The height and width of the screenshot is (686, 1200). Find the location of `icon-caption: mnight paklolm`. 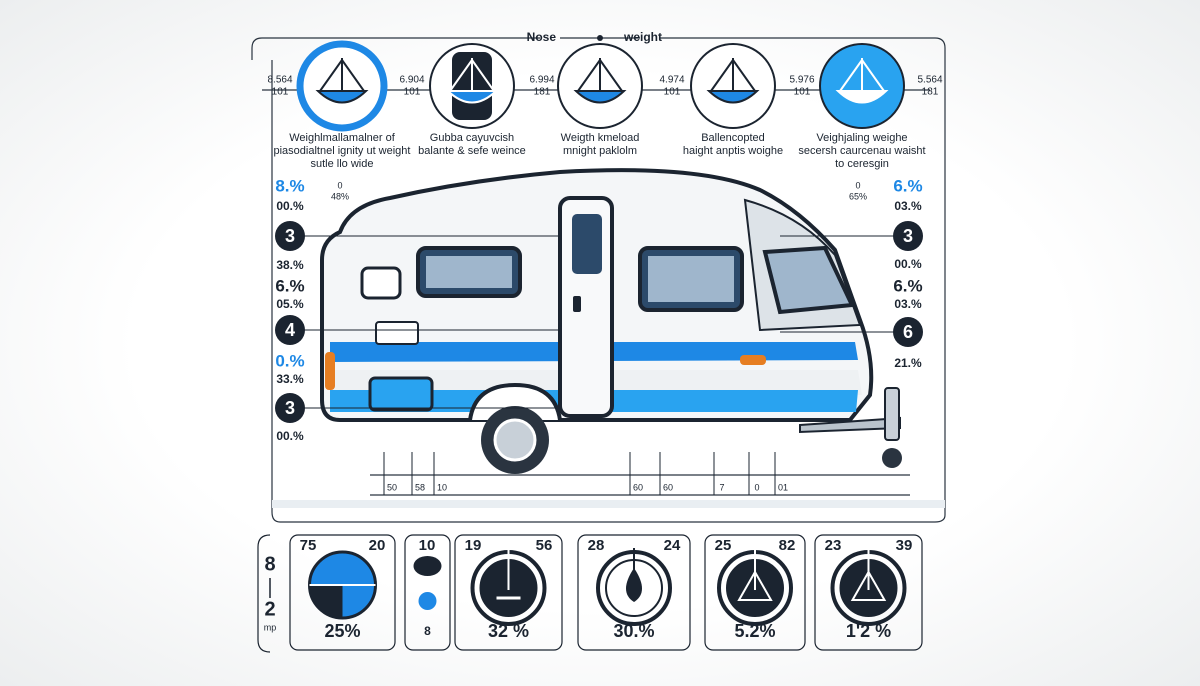

icon-caption: mnight paklolm is located at coordinates (600, 151).